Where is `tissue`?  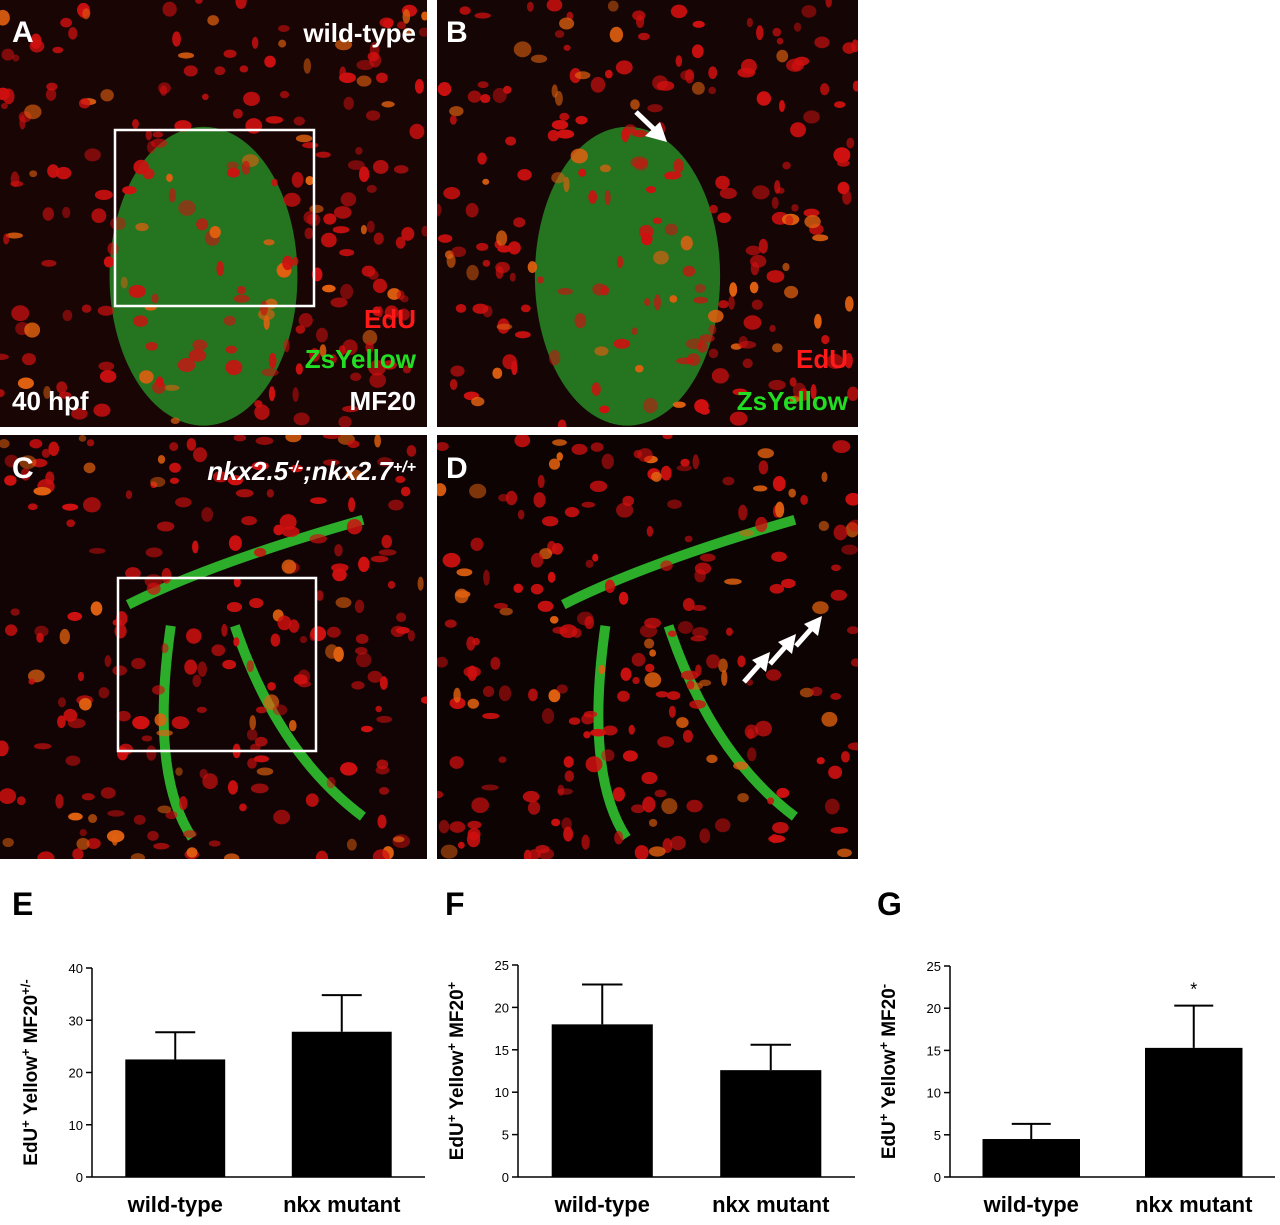 tissue is located at coordinates (627, 276).